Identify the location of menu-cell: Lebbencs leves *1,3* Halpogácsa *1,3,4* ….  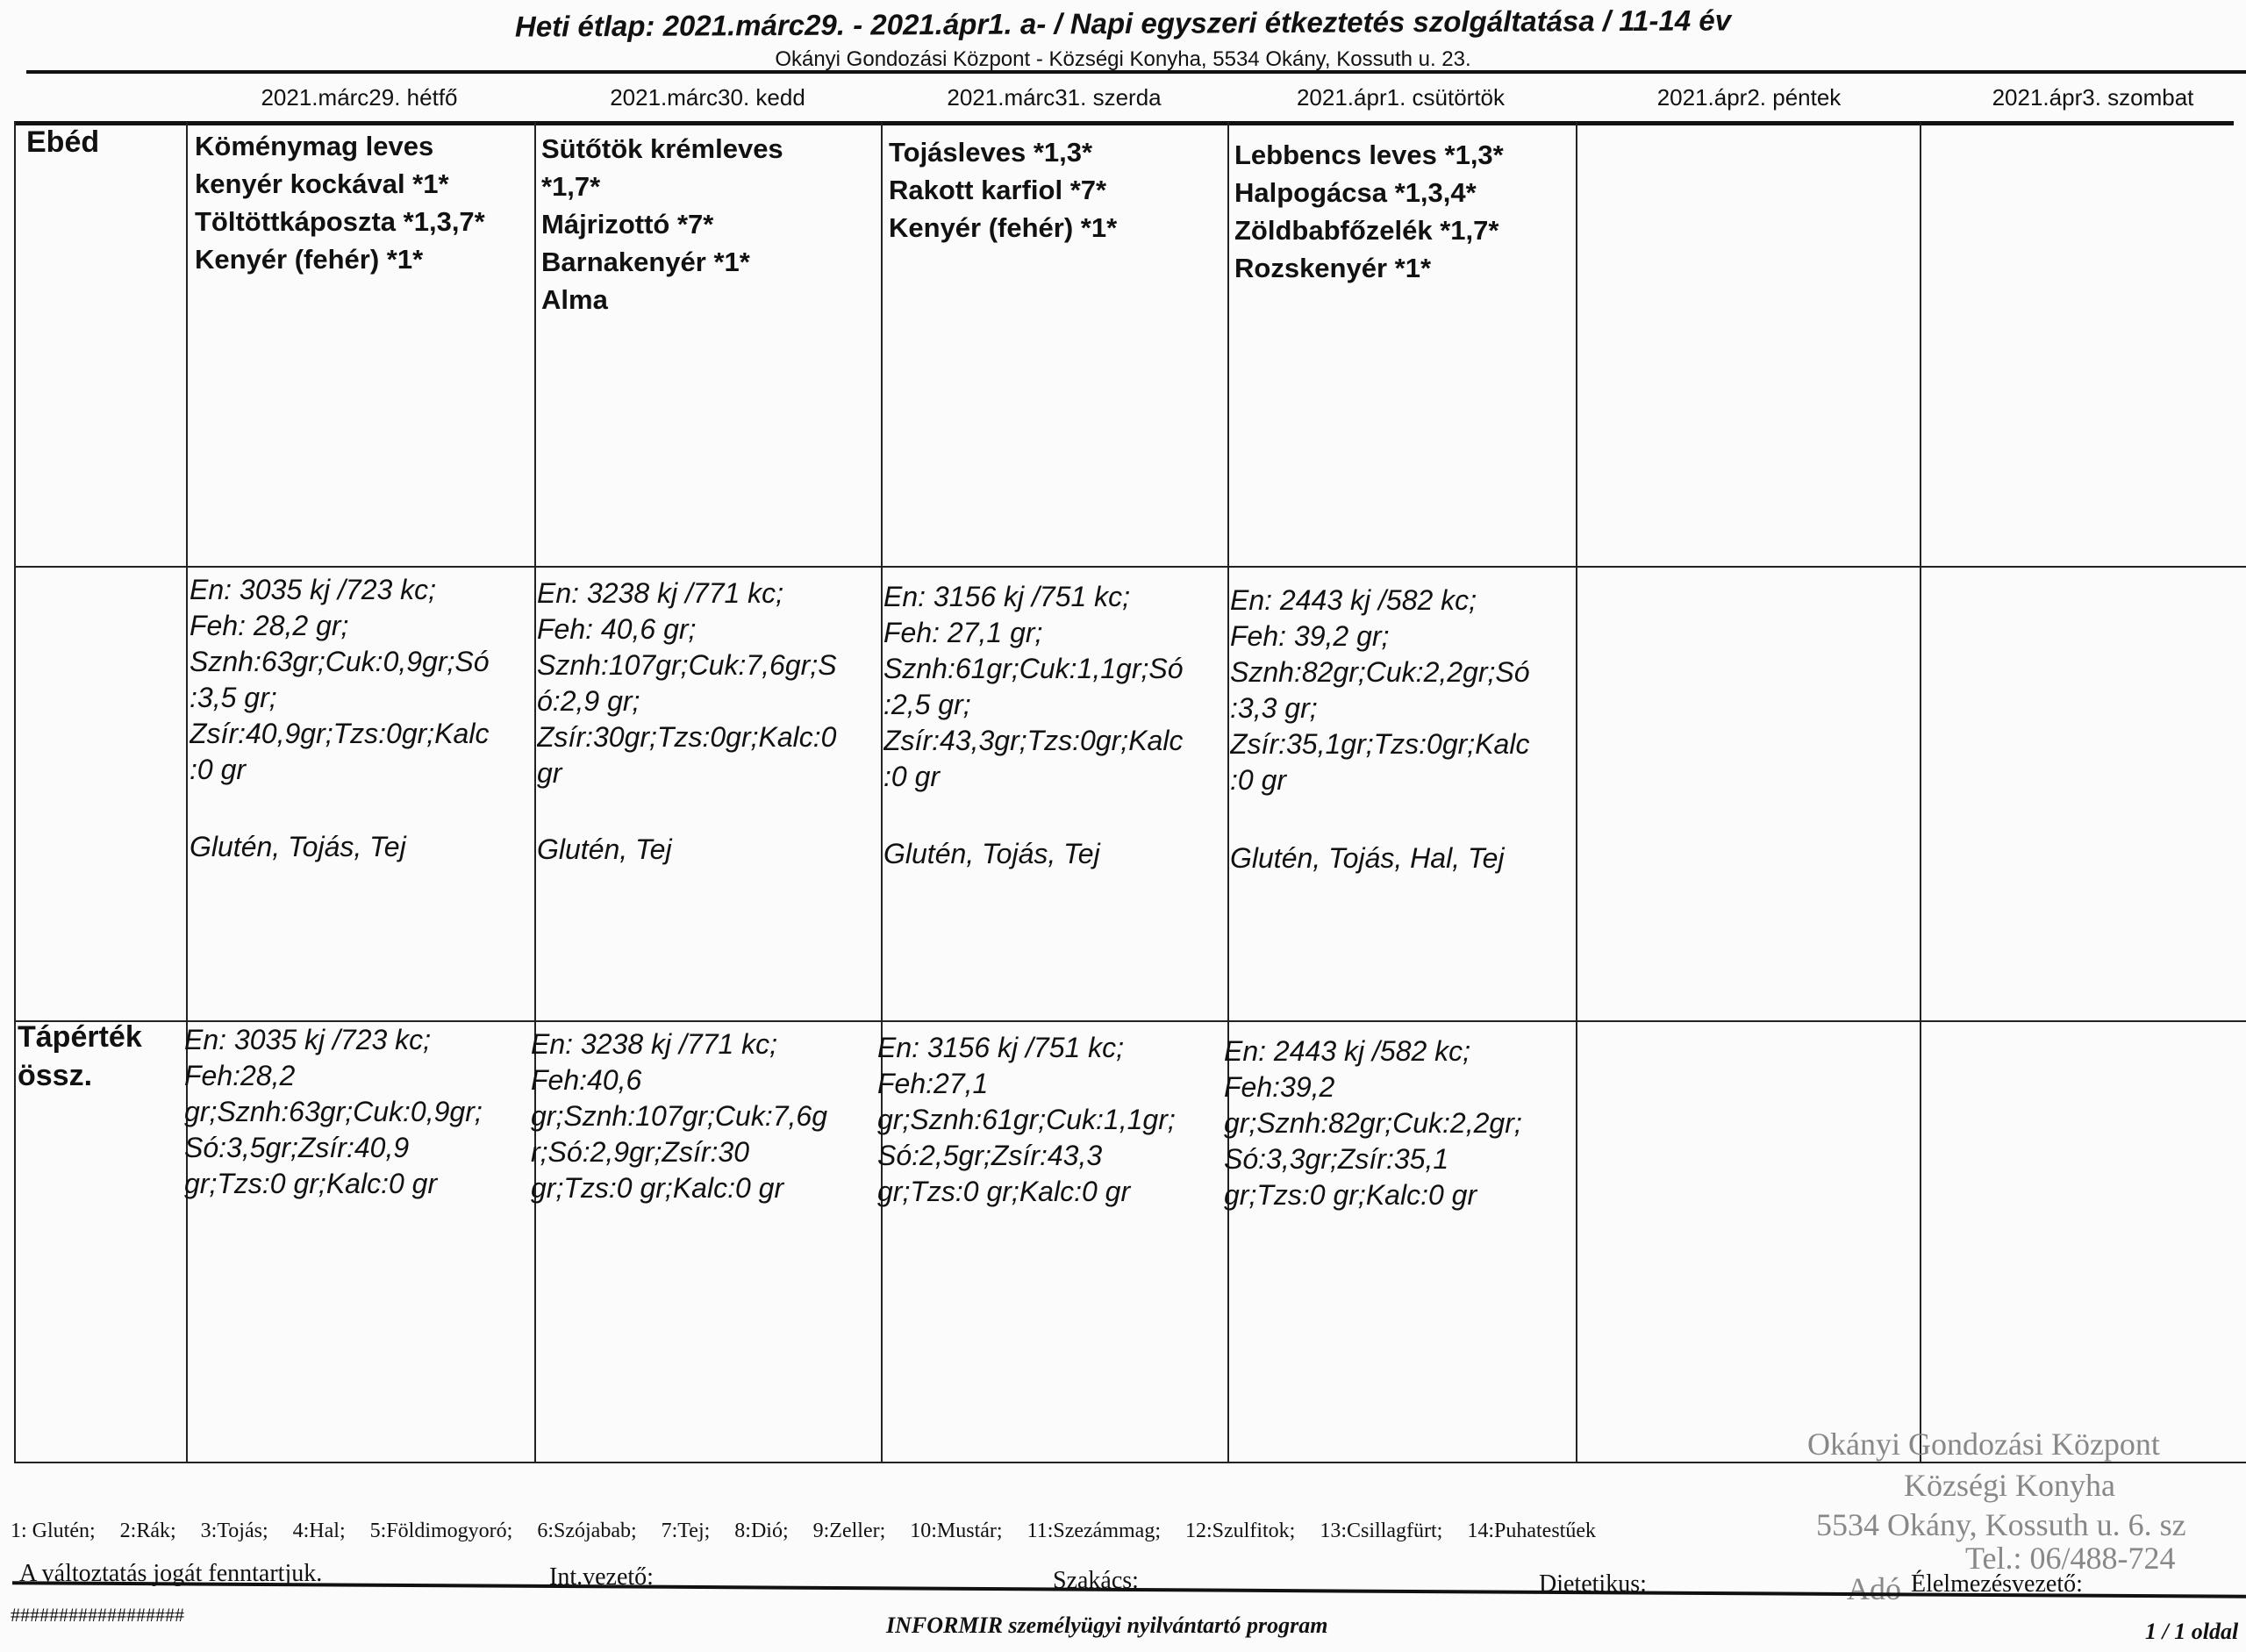
(1369, 211).